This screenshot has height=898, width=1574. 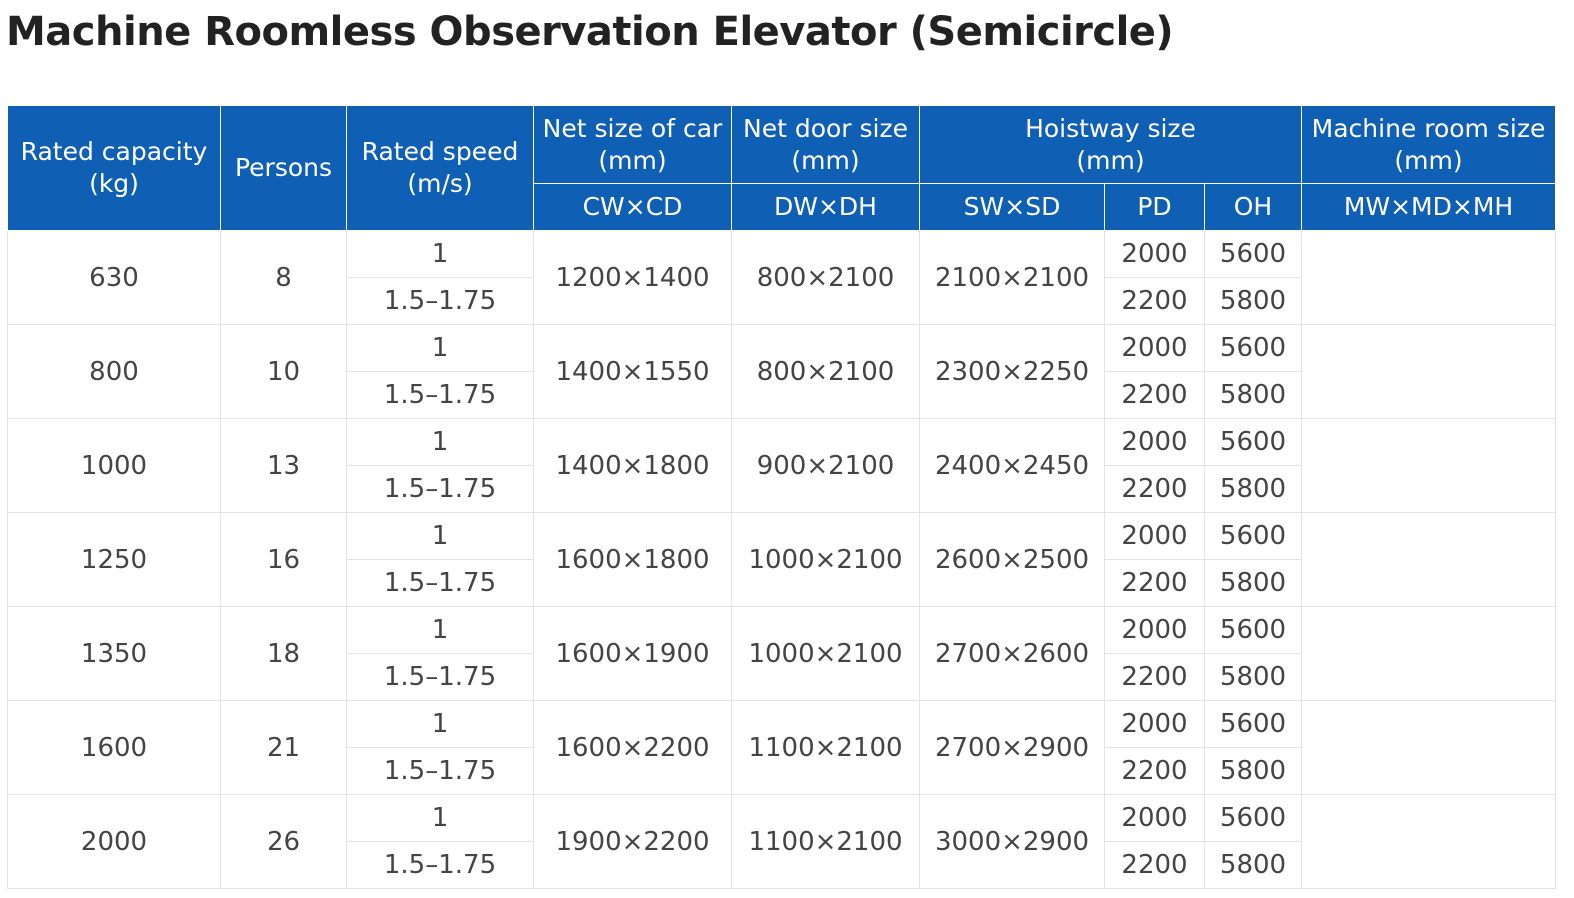 What do you see at coordinates (1012, 747) in the screenshot?
I see `cell-hoistway-size: 2700×2900` at bounding box center [1012, 747].